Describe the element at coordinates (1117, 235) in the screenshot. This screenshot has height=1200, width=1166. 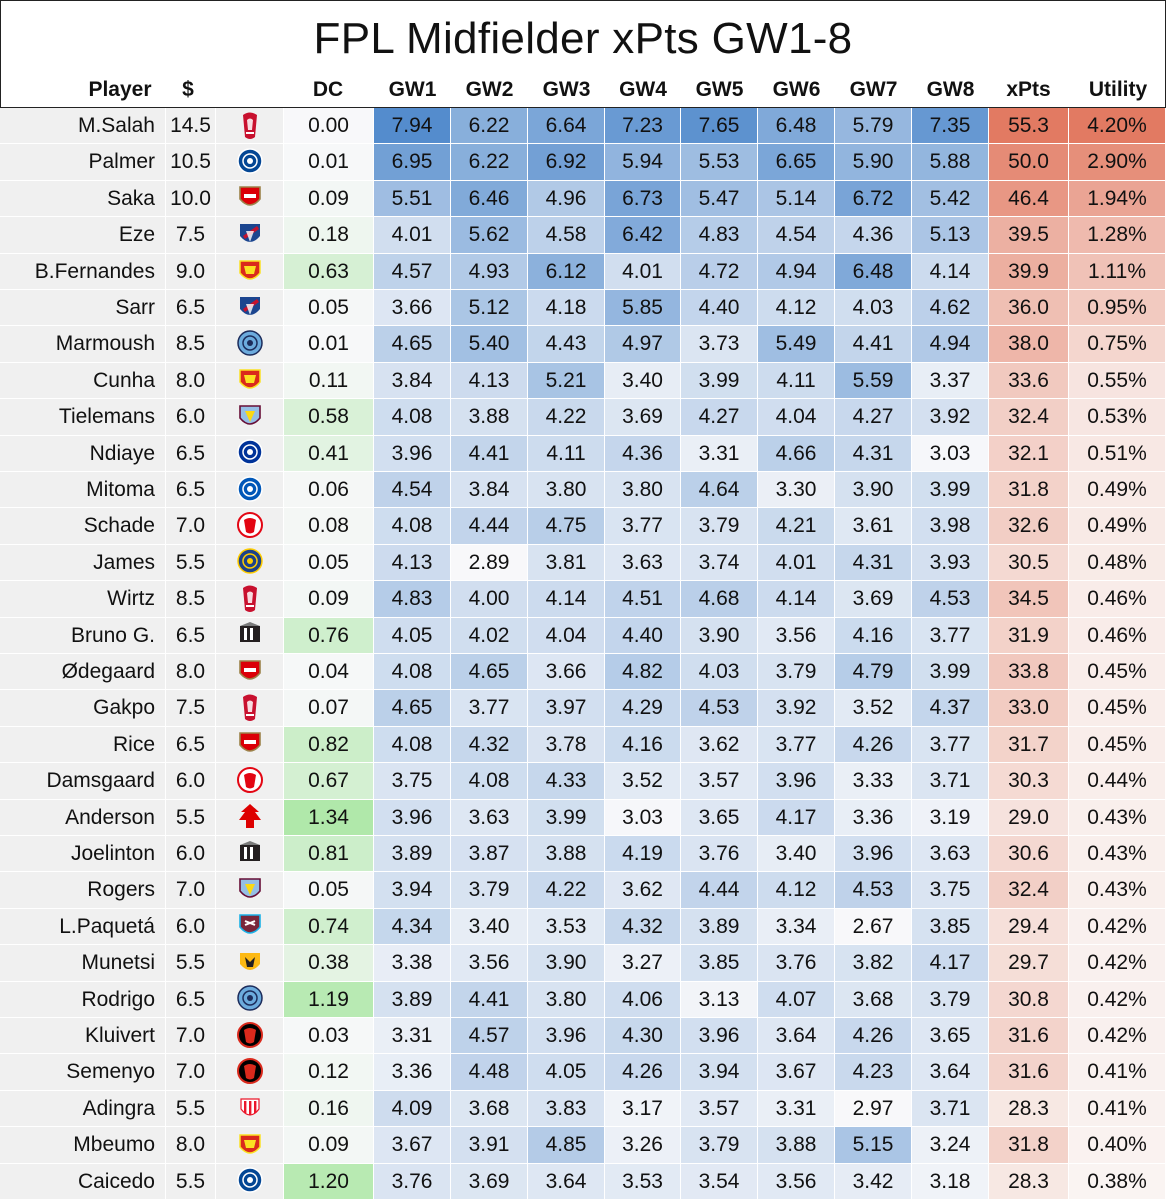
I see `utility-value: 1.28%` at that location.